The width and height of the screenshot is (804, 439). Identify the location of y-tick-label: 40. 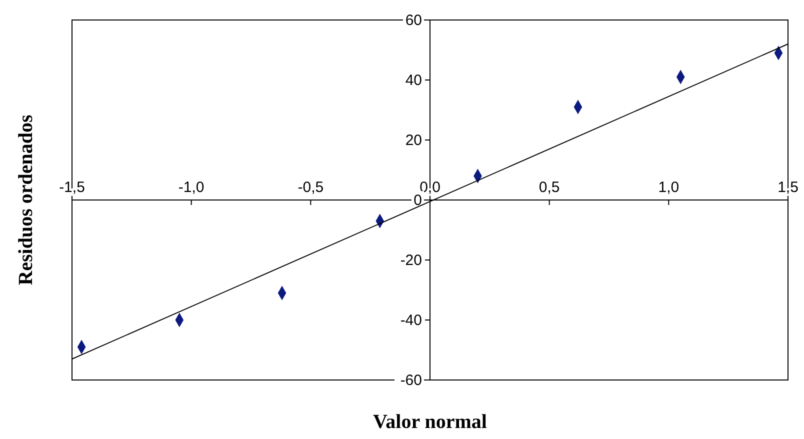
(413, 80).